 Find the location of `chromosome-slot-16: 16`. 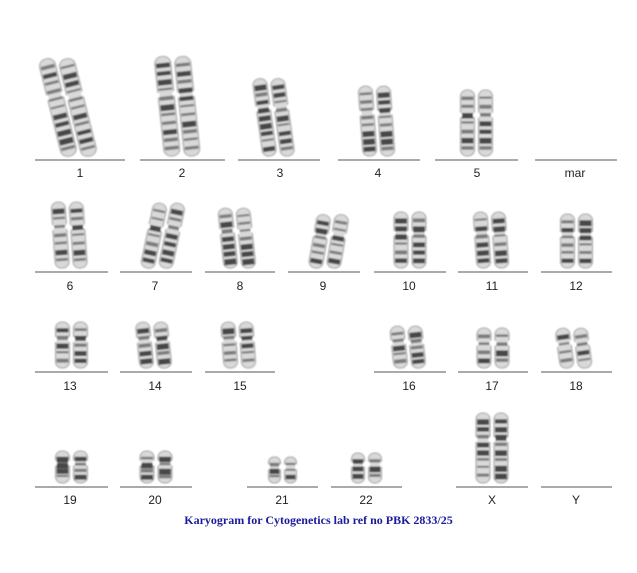

chromosome-slot-16: 16 is located at coordinates (410, 359).